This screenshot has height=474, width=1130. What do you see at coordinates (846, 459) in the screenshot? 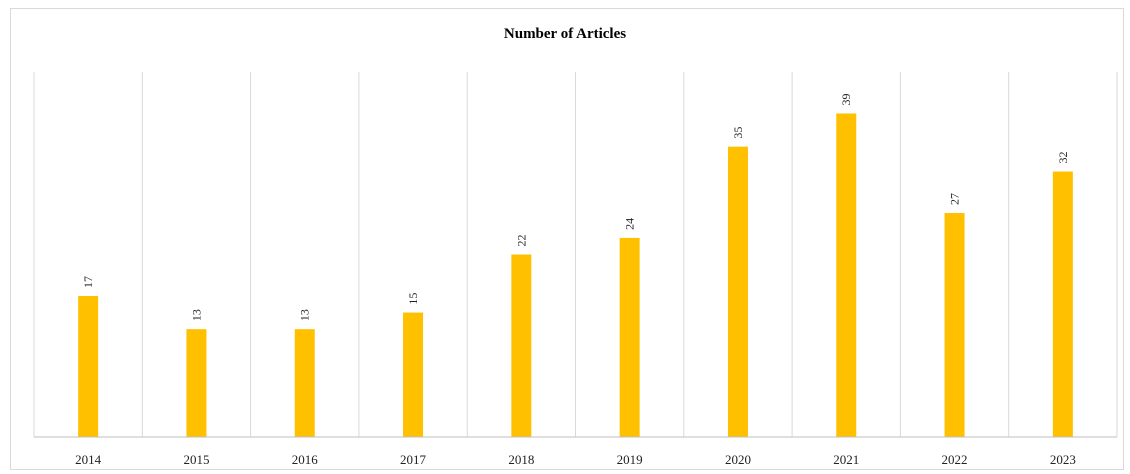
I see `x-tick-label-2021: 2021` at bounding box center [846, 459].